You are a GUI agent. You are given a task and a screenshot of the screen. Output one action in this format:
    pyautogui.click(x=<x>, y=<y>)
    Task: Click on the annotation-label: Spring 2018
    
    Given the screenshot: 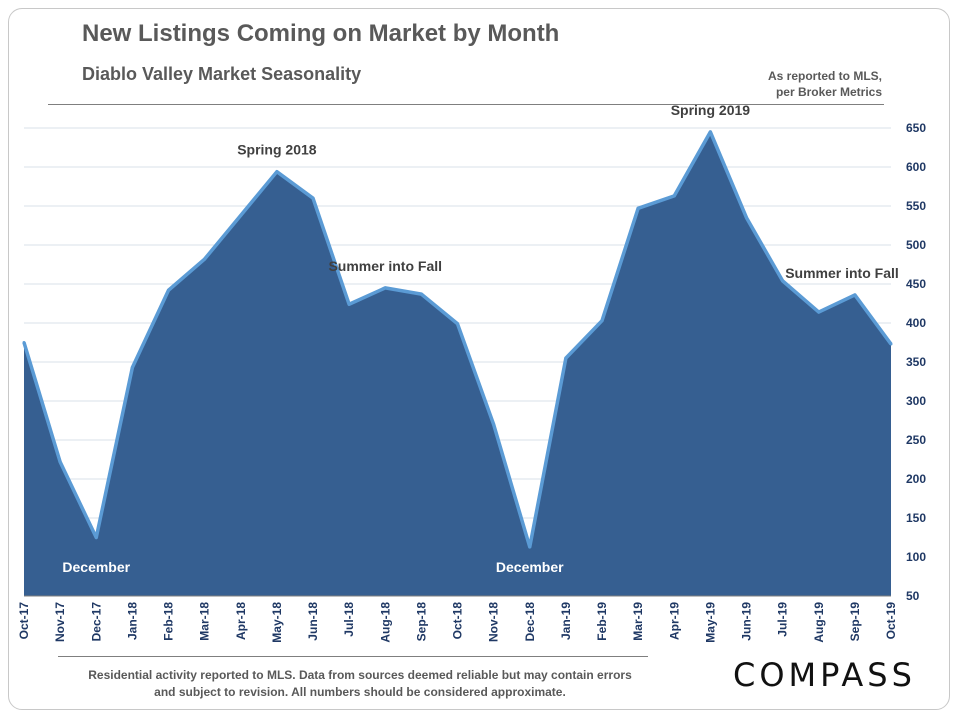 What is the action you would take?
    pyautogui.click(x=277, y=150)
    